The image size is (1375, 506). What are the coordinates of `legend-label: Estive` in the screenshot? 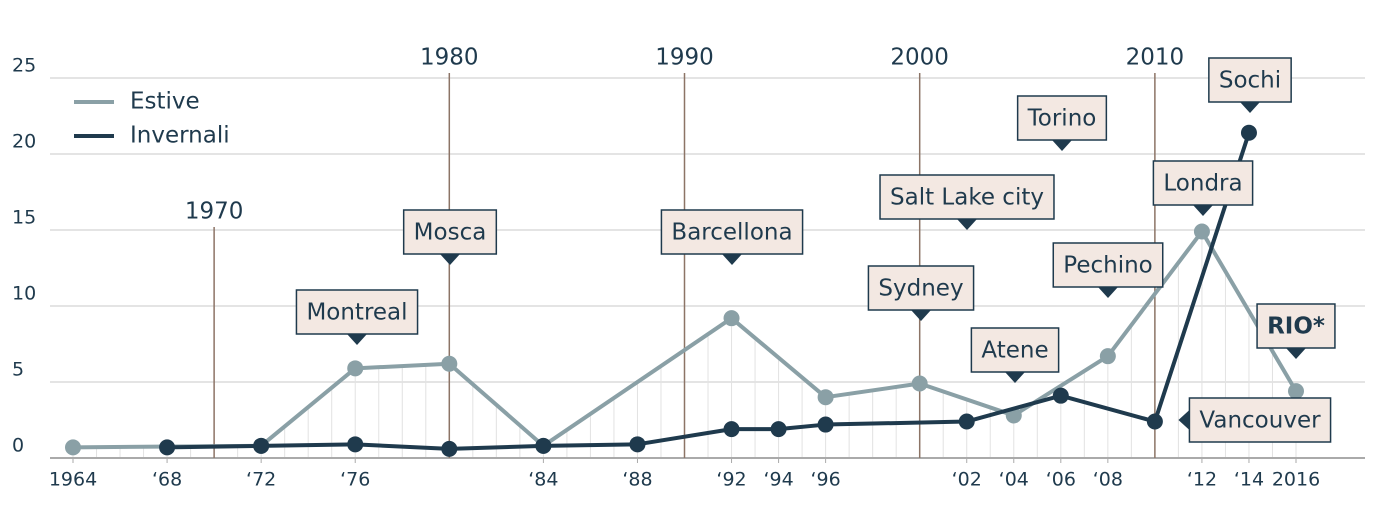 It's located at (165, 102).